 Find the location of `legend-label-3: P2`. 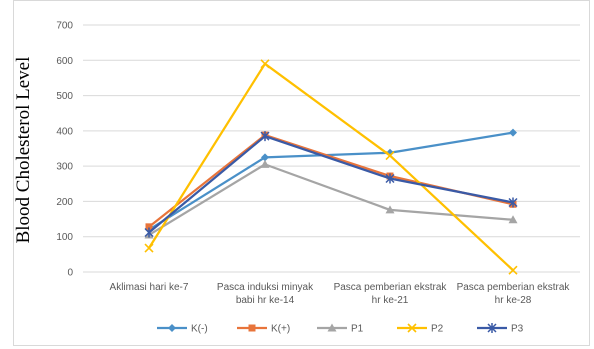

legend-label-3: P2 is located at coordinates (437, 329).